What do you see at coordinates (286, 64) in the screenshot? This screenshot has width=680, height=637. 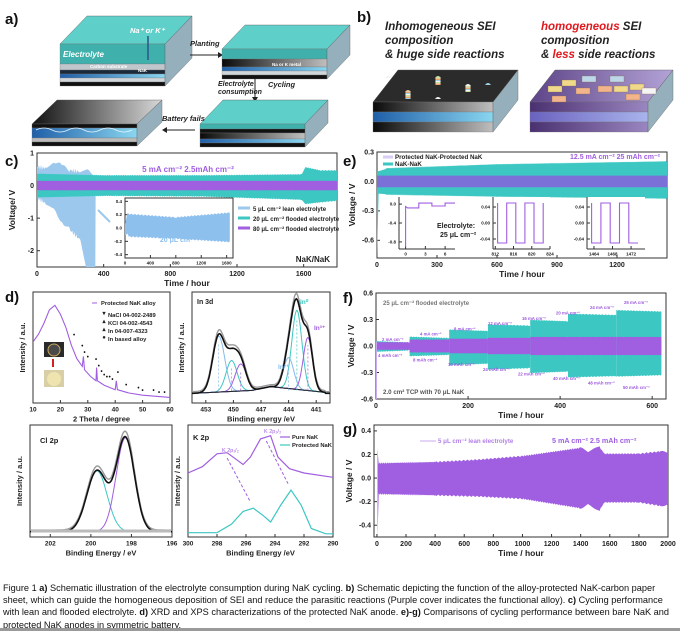 I see `metal-label: Na or K metal` at bounding box center [286, 64].